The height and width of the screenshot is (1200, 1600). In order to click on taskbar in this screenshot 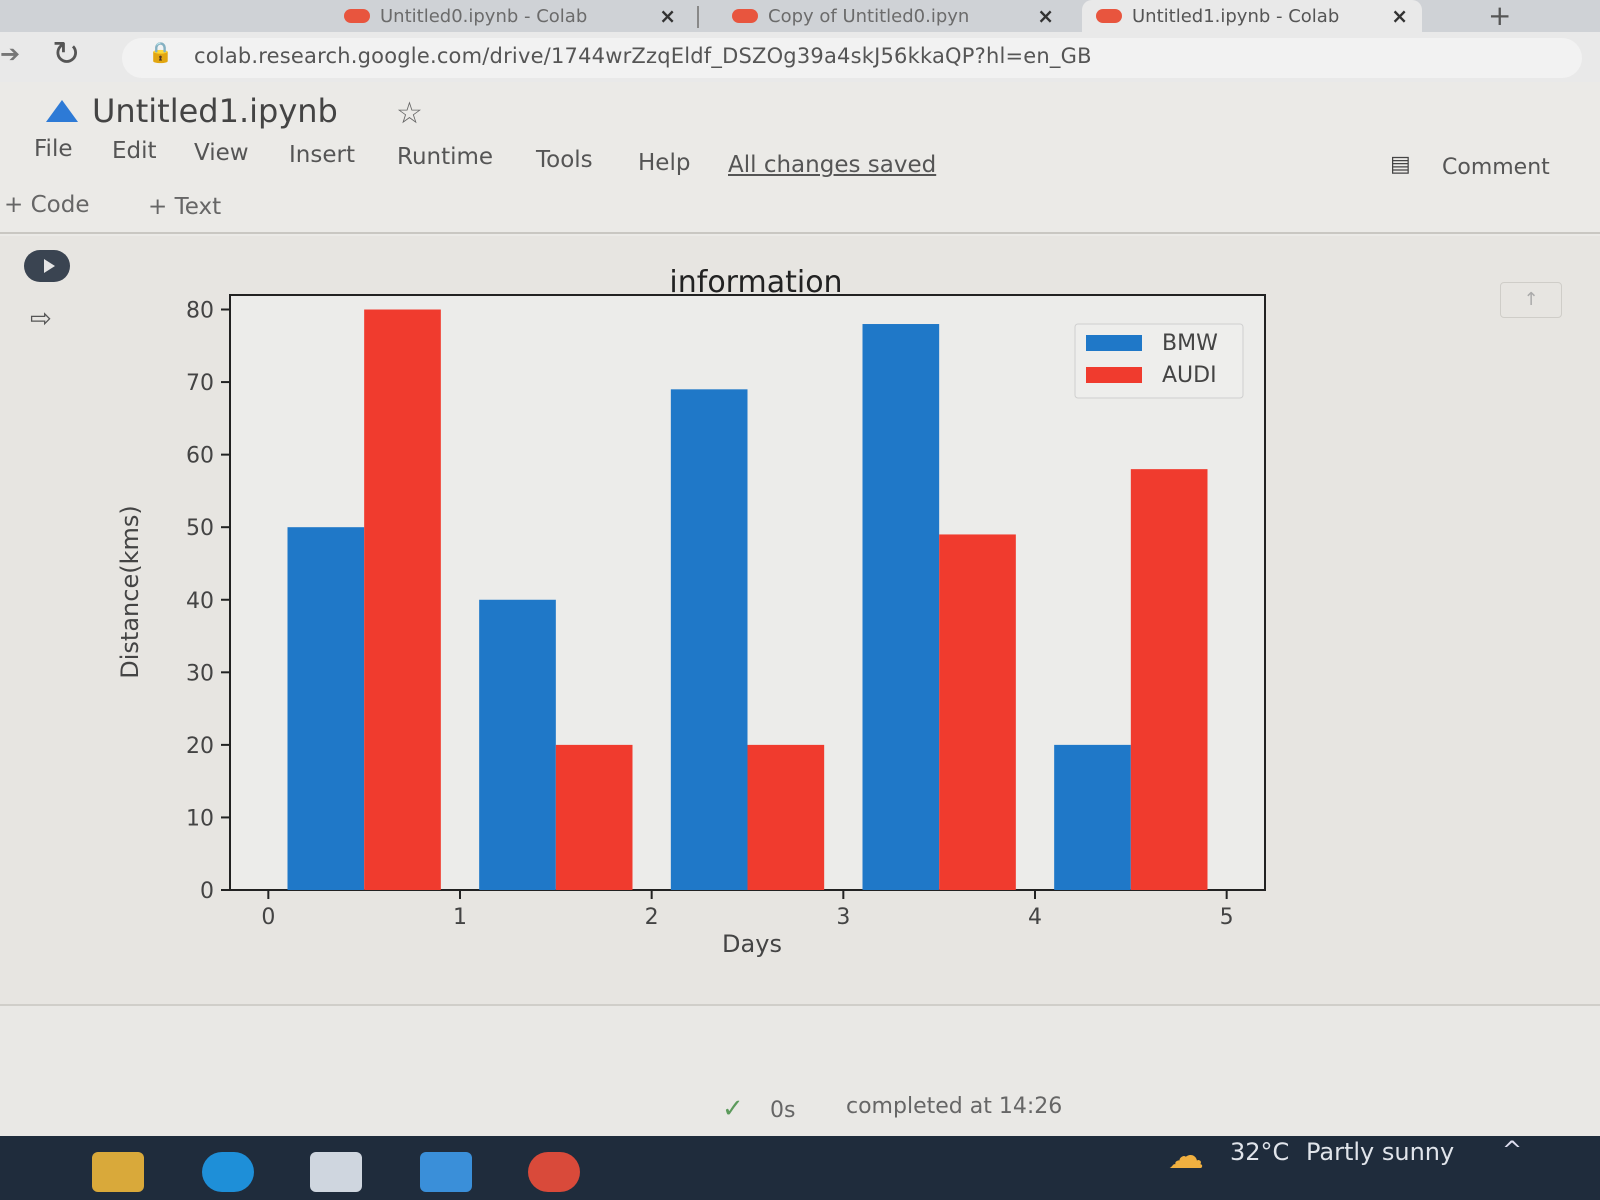, I will do `click(800, 1168)`.